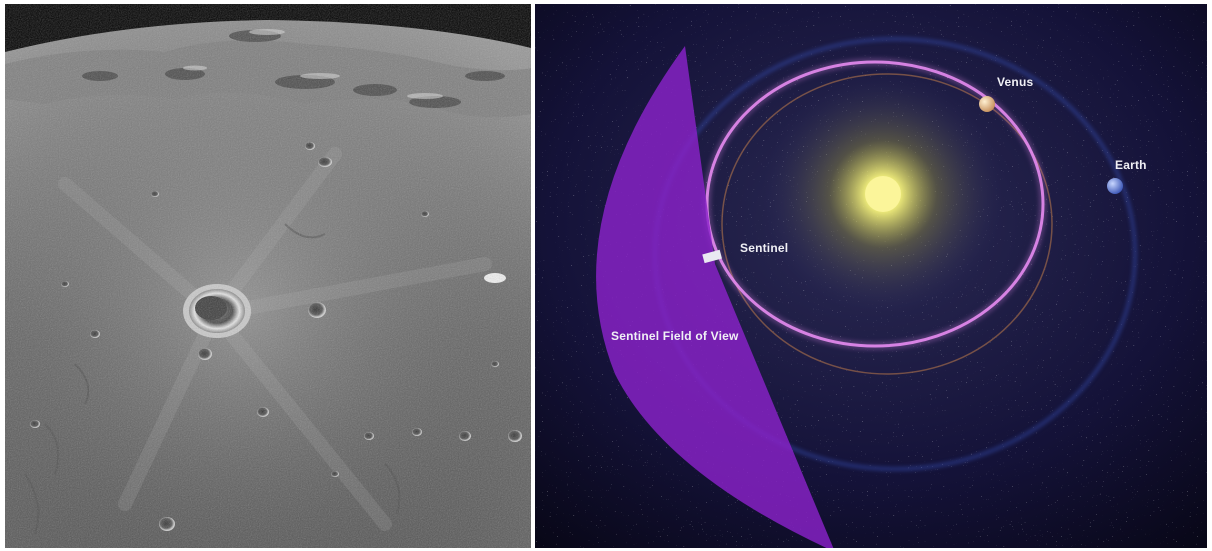 This screenshot has width=1212, height=551. What do you see at coordinates (1131, 165) in the screenshot?
I see `earth-label: Earth` at bounding box center [1131, 165].